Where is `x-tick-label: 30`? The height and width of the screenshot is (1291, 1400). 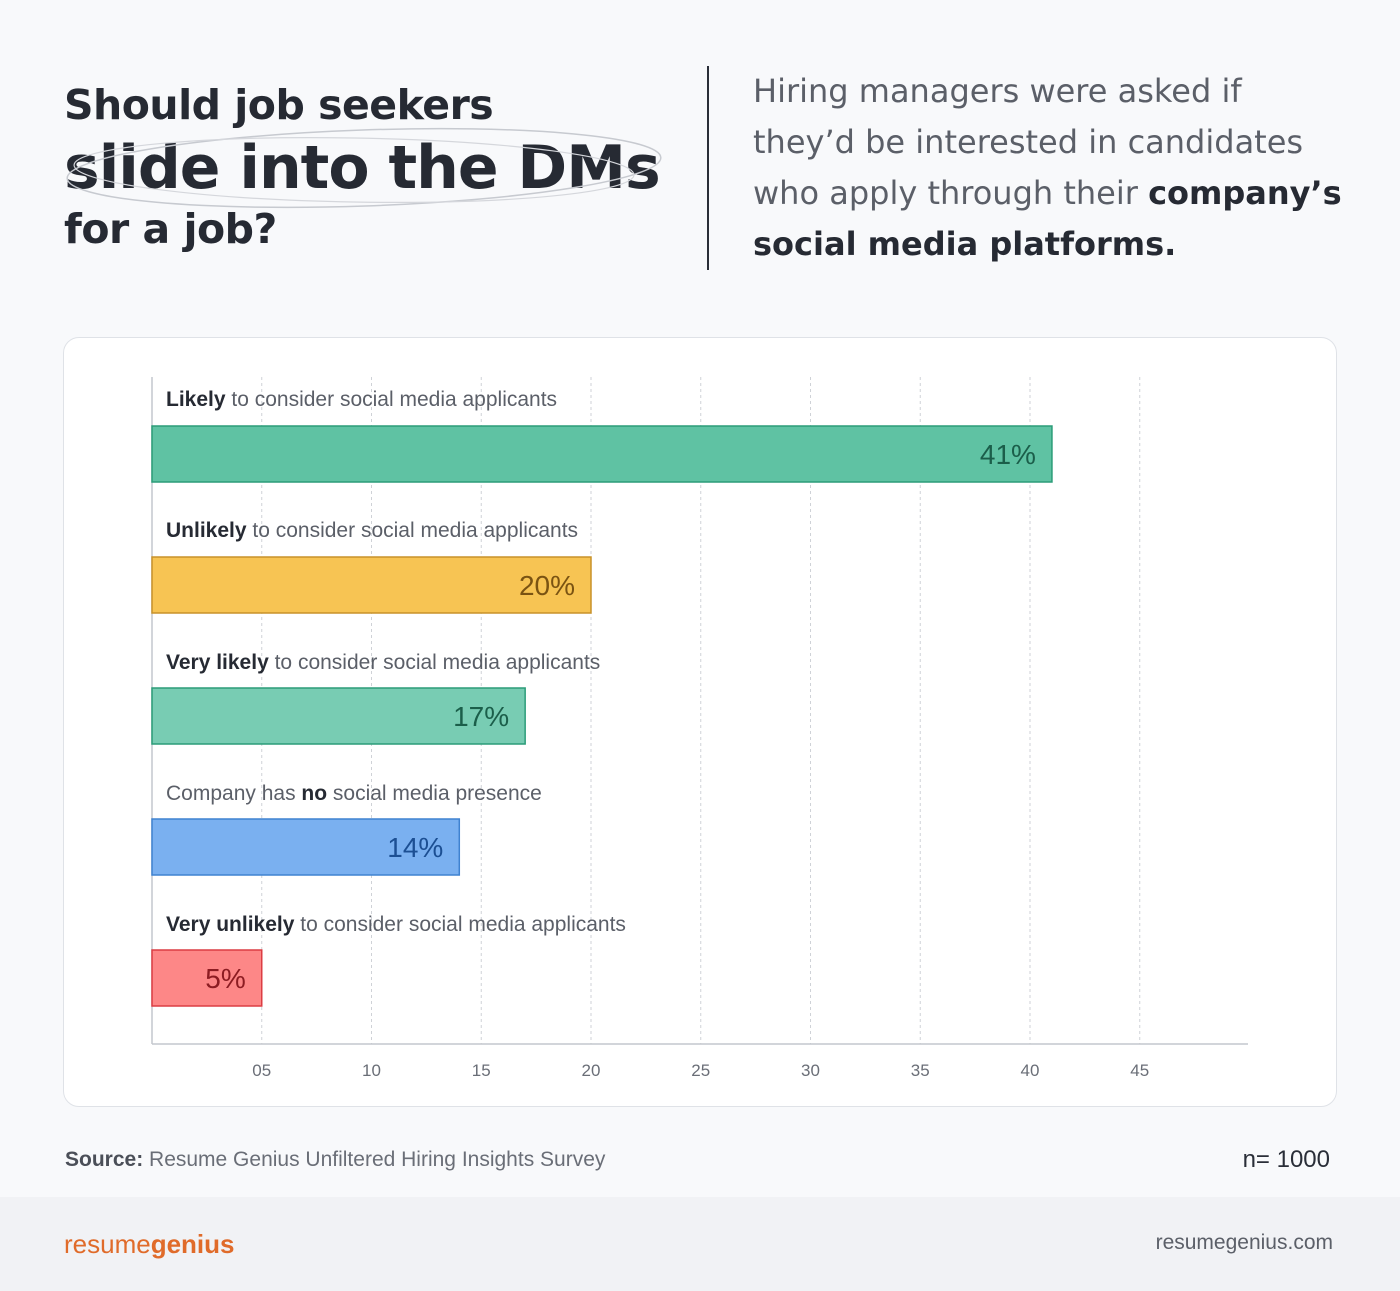
x-tick-label: 30 is located at coordinates (810, 1070).